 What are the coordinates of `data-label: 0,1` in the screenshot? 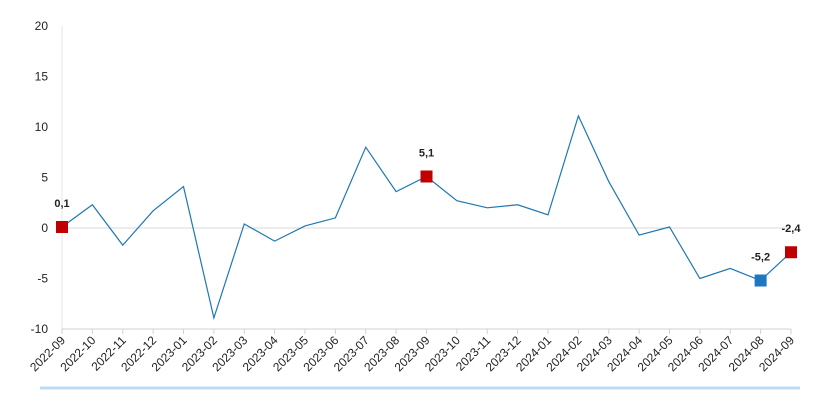 It's located at (61, 204).